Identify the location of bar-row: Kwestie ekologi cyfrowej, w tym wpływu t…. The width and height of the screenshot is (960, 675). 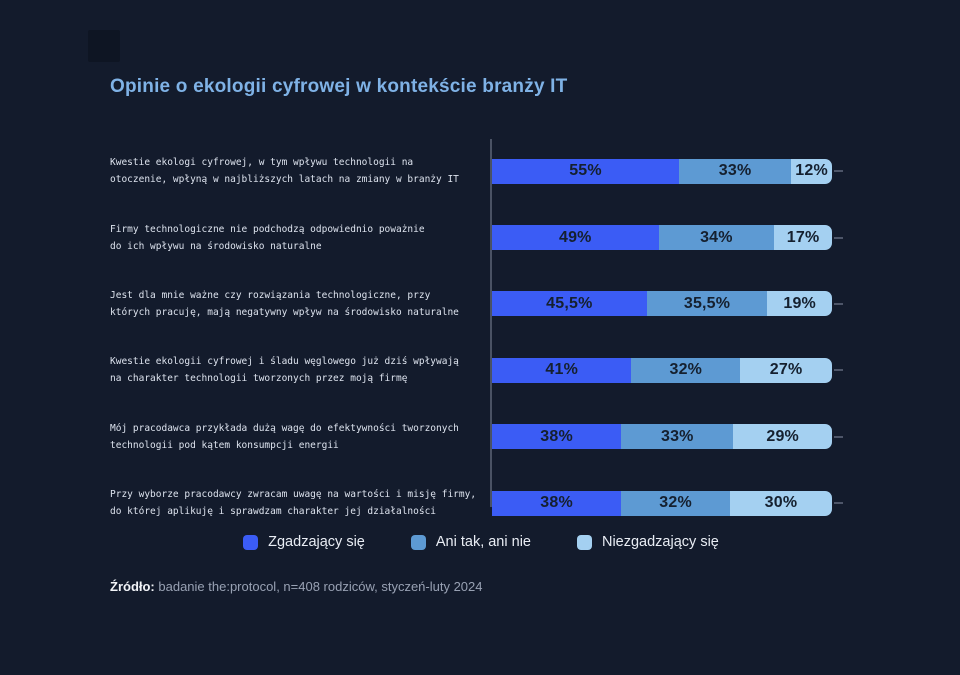
(481, 171).